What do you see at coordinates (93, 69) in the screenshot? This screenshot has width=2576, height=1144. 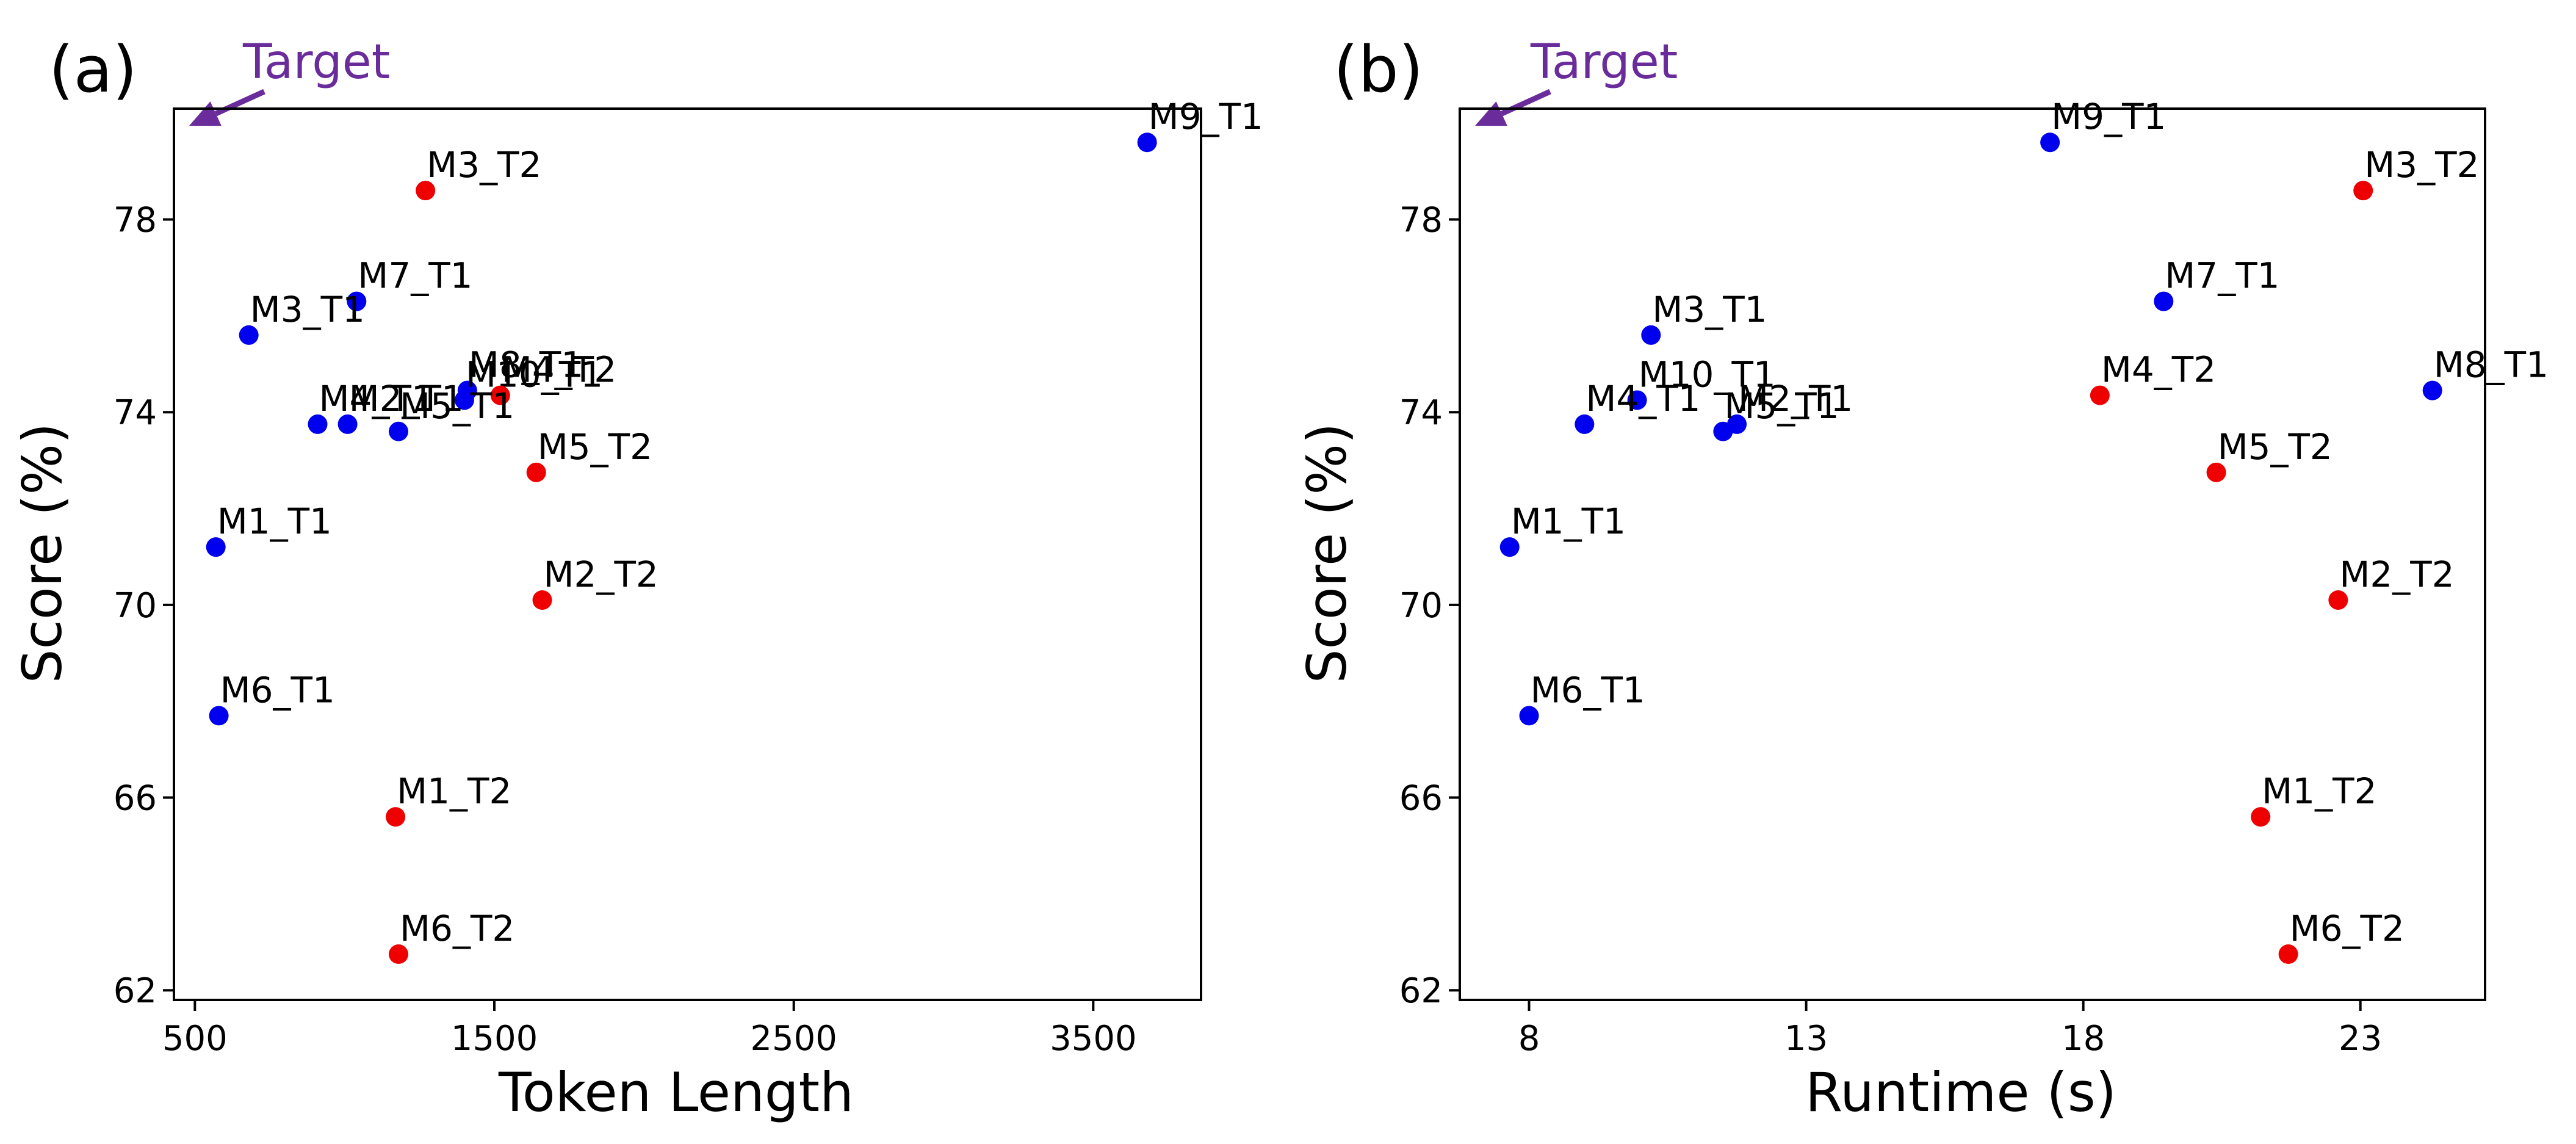 I see `panel-label: (a)` at bounding box center [93, 69].